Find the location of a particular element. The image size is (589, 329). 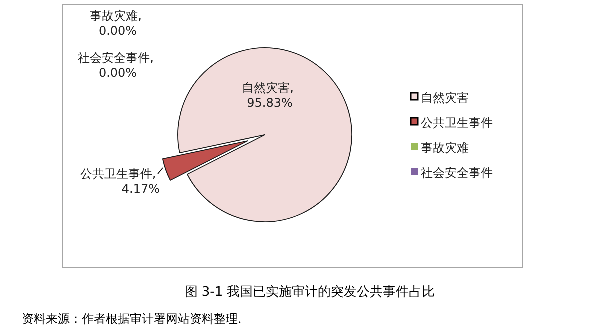

legend-label: 自然灾害 is located at coordinates (445, 98).